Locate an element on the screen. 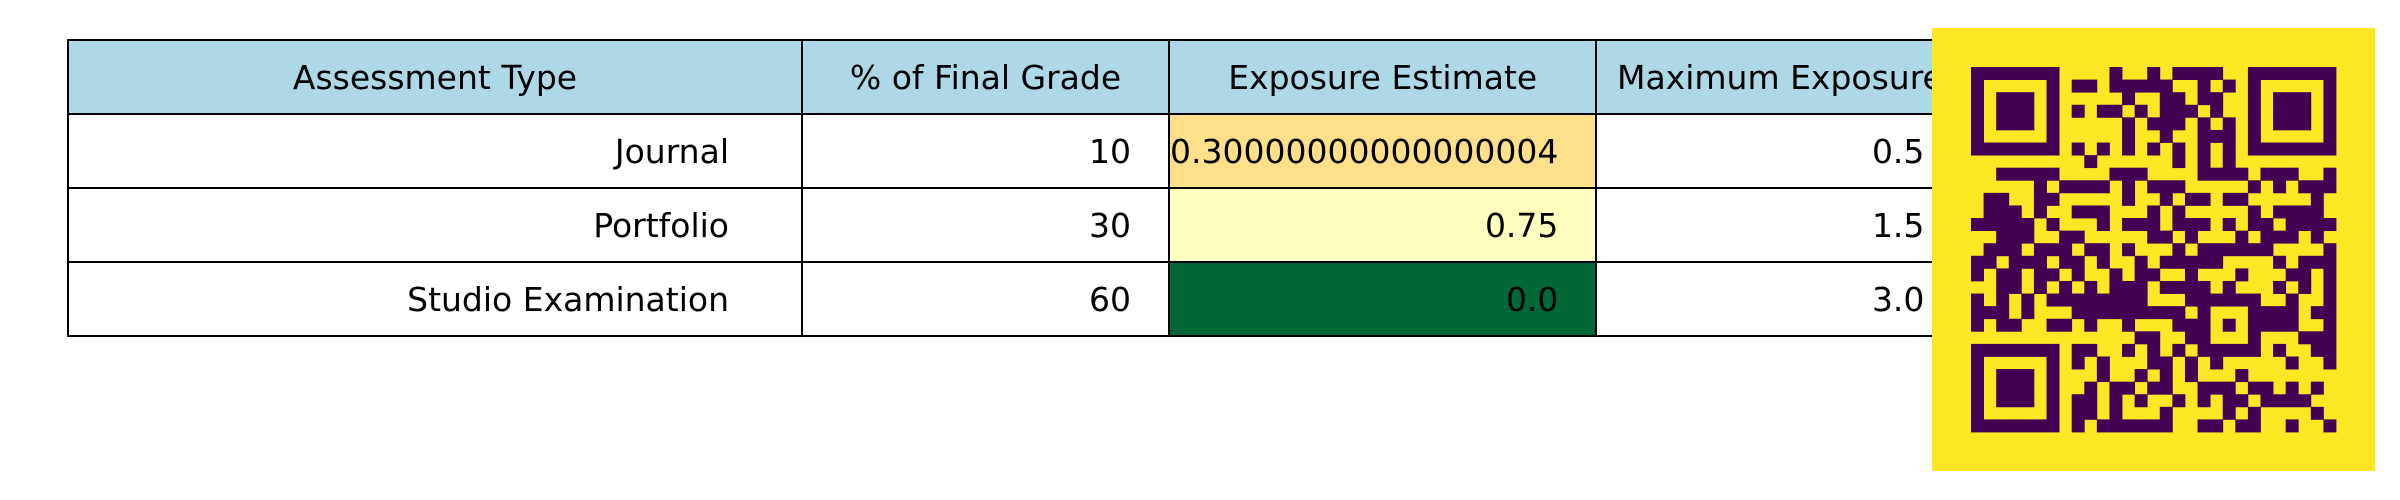 This screenshot has height=500, width=2400. header-assessment-type: Assessment Type is located at coordinates (435, 77).